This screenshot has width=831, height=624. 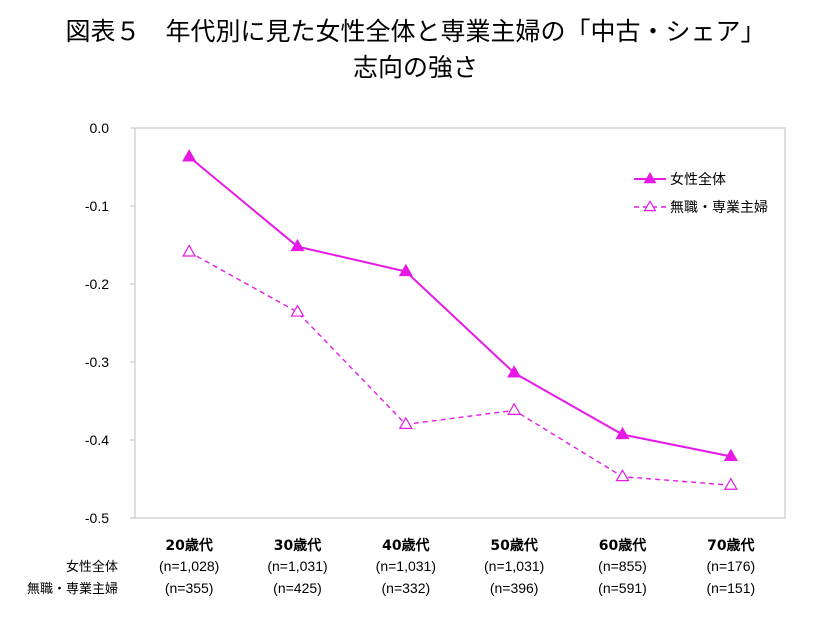 What do you see at coordinates (97, 284) in the screenshot?
I see `y-tick-label: -0.2` at bounding box center [97, 284].